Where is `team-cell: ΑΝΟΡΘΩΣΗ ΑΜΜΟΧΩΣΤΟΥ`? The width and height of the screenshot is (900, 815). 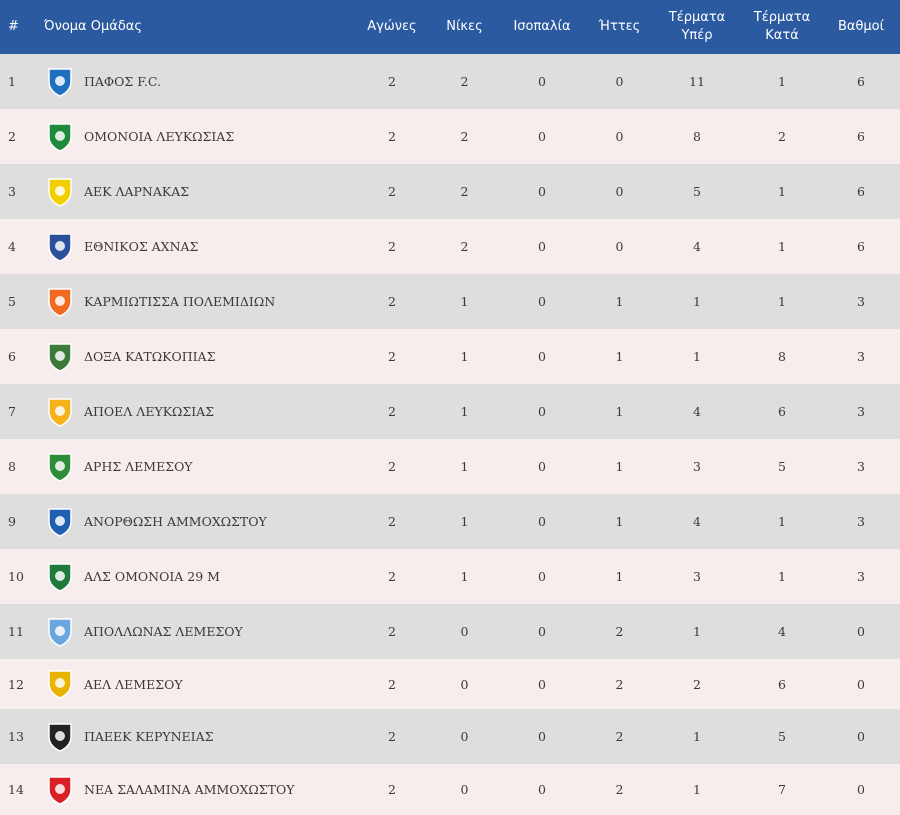
team-cell: ΑΝΟΡΘΩΣΗ ΑΜΜΟΧΩΣΤΟΥ is located at coordinates (198, 521).